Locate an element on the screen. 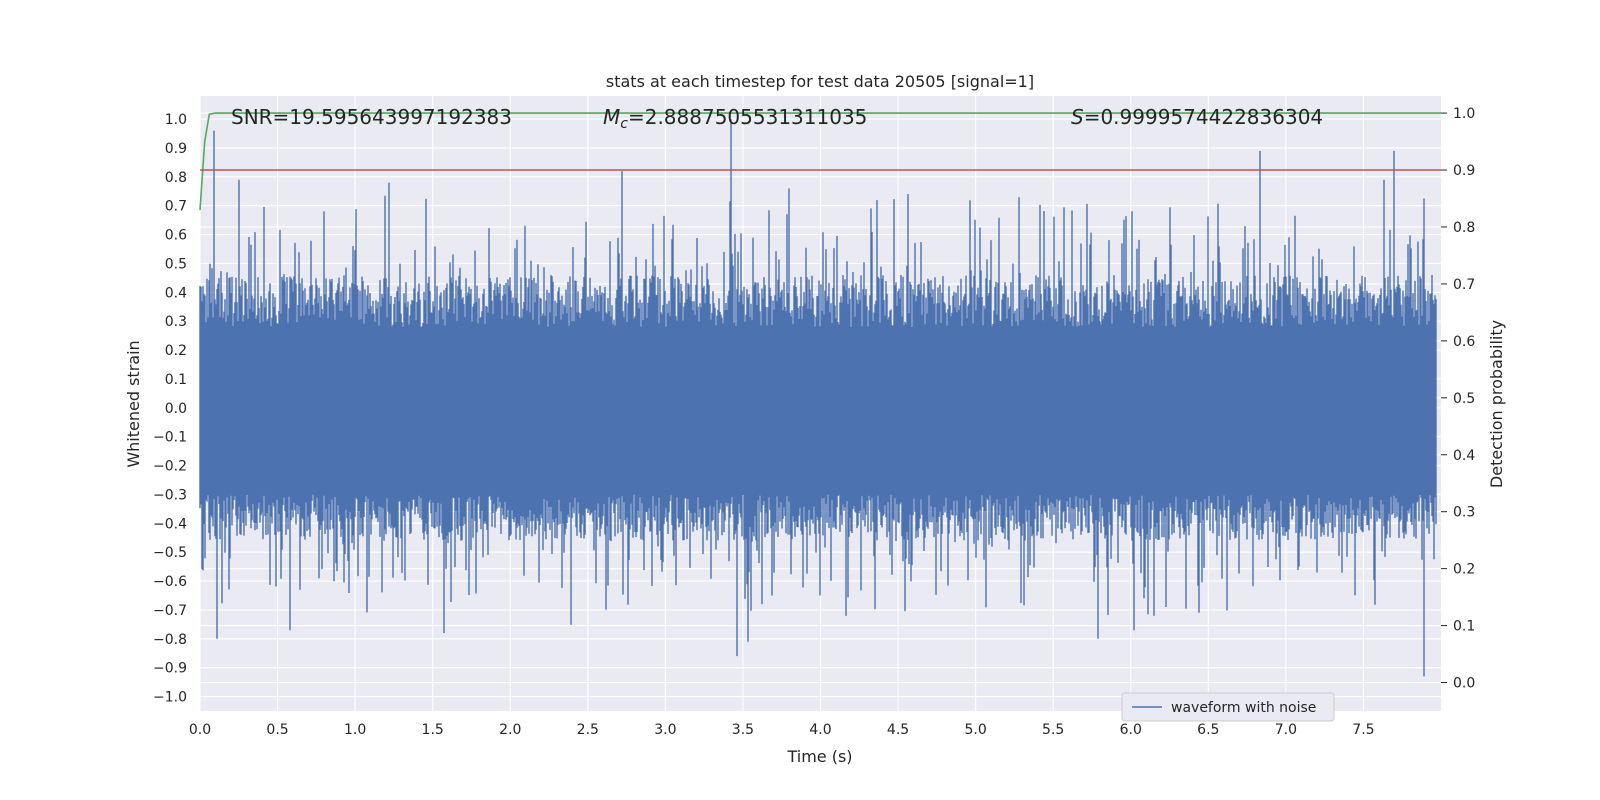 This screenshot has width=1600, height=800. probability-lines is located at coordinates (820, 161).